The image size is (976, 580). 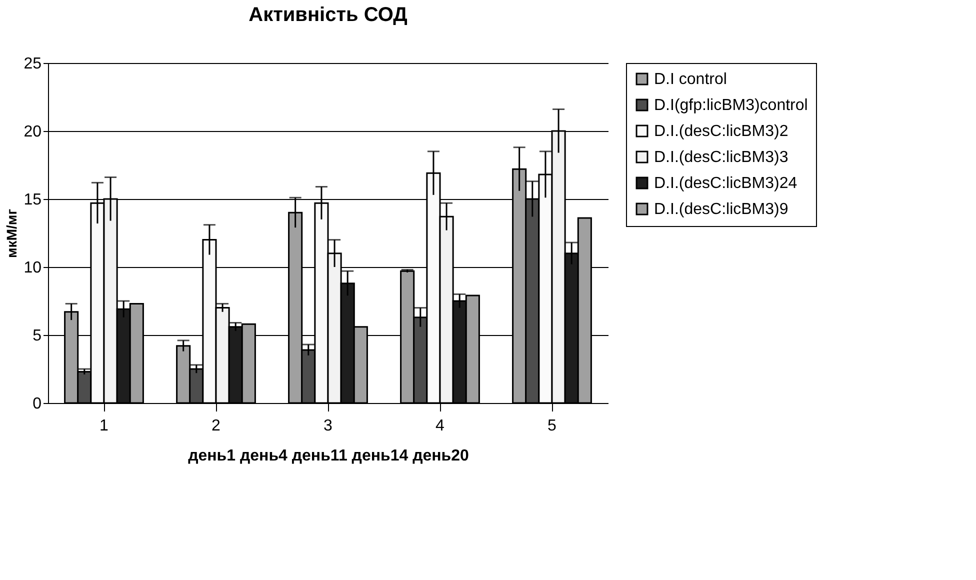 I want to click on legend-label: D.I(gfp:licBM3)control, so click(x=731, y=105).